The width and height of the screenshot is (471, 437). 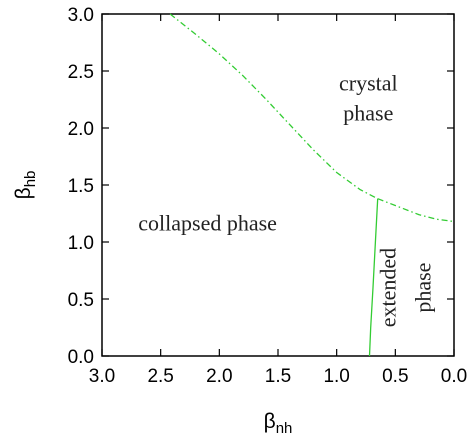 I want to click on y-tick-label: 3.0, so click(x=81, y=15).